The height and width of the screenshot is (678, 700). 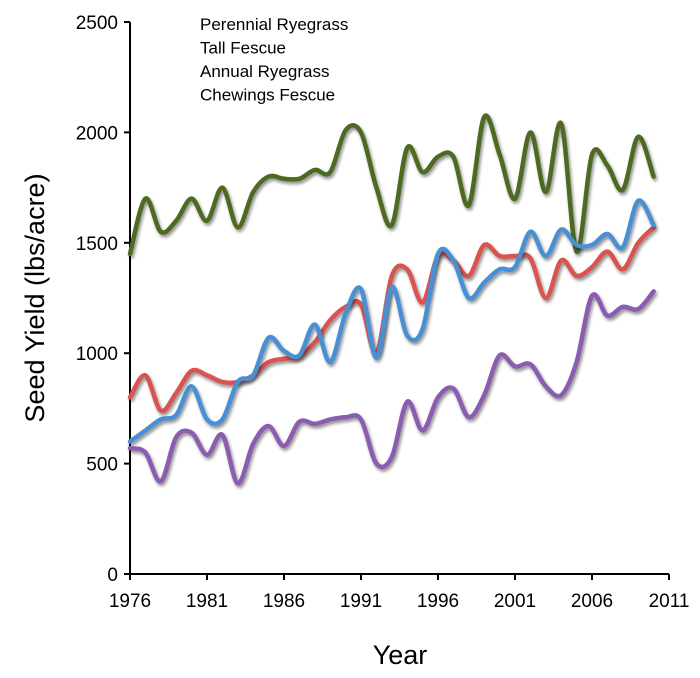 What do you see at coordinates (264, 71) in the screenshot?
I see `legend-label: Annual Ryegrass` at bounding box center [264, 71].